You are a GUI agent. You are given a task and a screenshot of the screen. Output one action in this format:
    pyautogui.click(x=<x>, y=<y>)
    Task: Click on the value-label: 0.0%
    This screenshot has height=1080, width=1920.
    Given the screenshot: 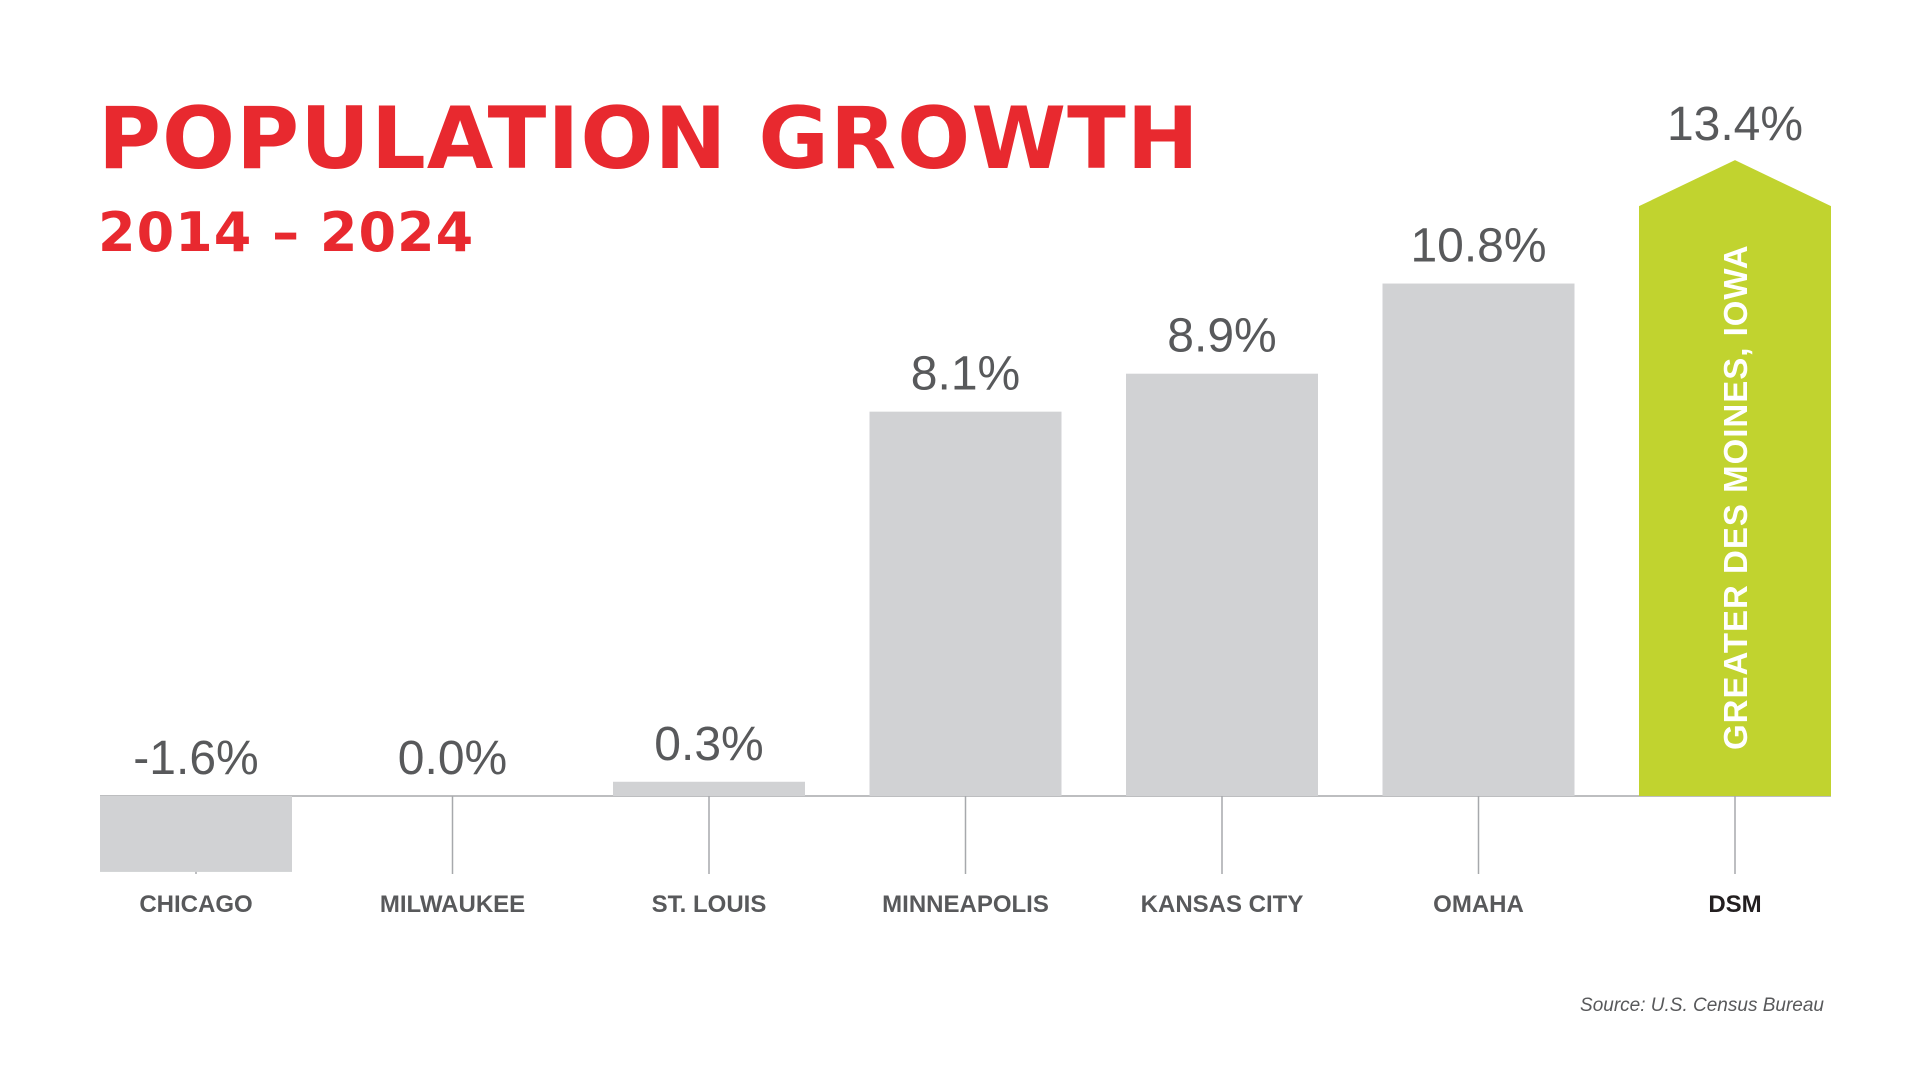 What is the action you would take?
    pyautogui.click(x=452, y=758)
    